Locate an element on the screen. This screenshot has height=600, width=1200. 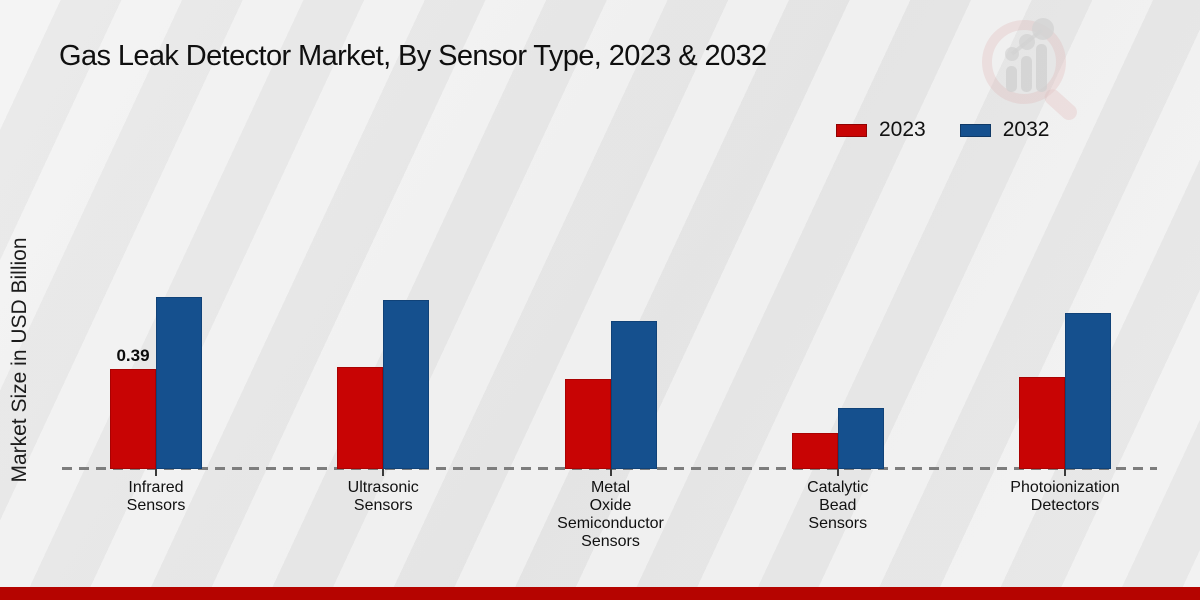
legend-item-2023: 2023 is located at coordinates (881, 130).